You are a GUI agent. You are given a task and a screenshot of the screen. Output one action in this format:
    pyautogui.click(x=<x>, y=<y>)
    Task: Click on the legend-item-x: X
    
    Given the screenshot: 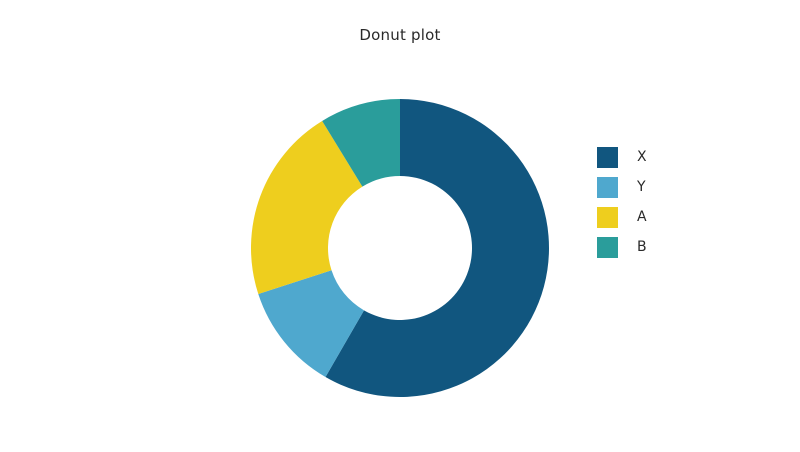 What is the action you would take?
    pyautogui.click(x=657, y=157)
    